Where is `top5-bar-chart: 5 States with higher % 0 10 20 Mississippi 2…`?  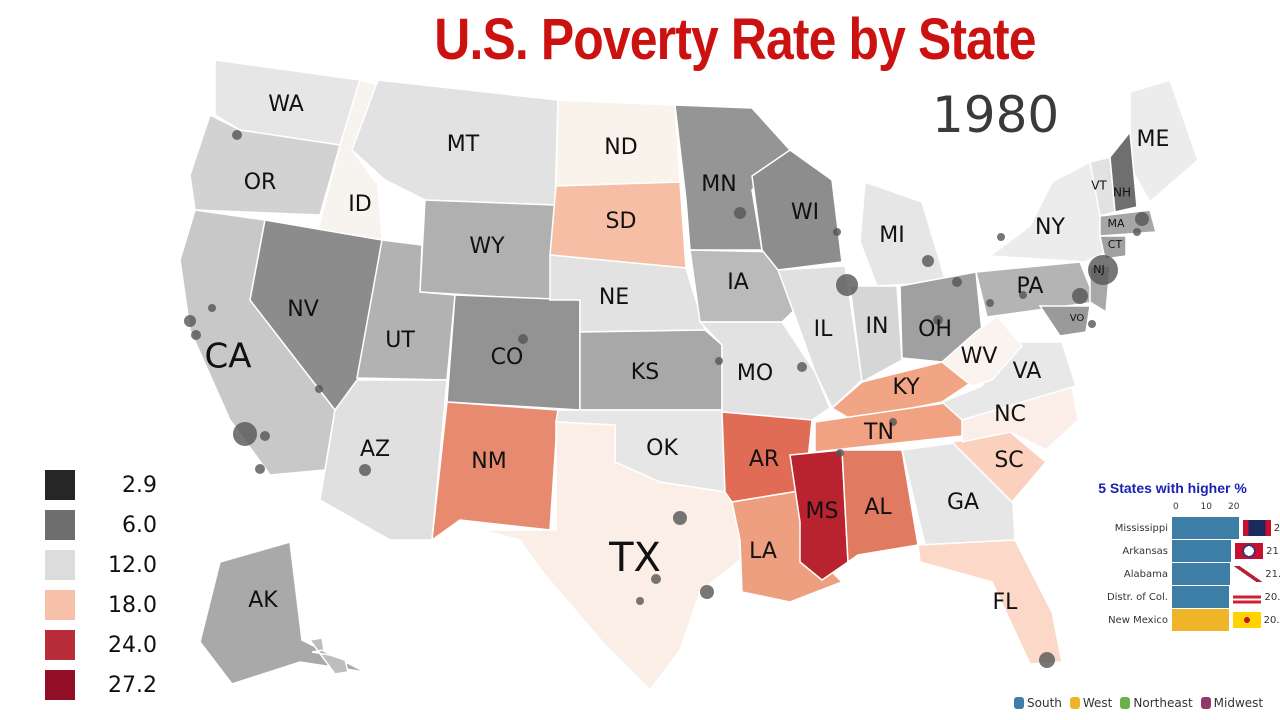 top5-bar-chart: 5 States with higher % 0 10 20 Mississippi 2… is located at coordinates (1170, 565).